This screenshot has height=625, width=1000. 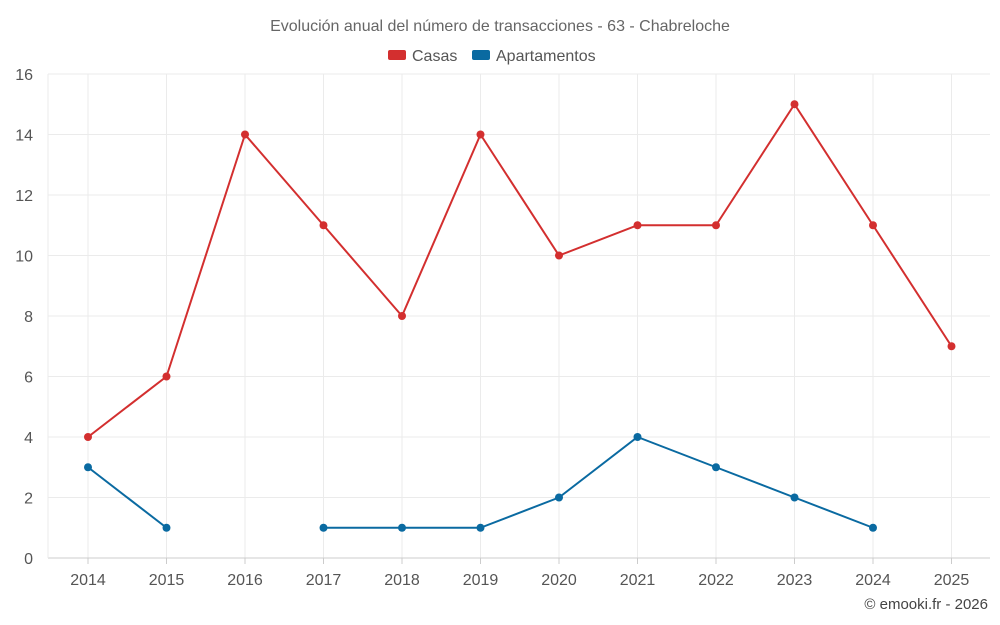 What do you see at coordinates (324, 580) in the screenshot?
I see `x-tick-label: 2017` at bounding box center [324, 580].